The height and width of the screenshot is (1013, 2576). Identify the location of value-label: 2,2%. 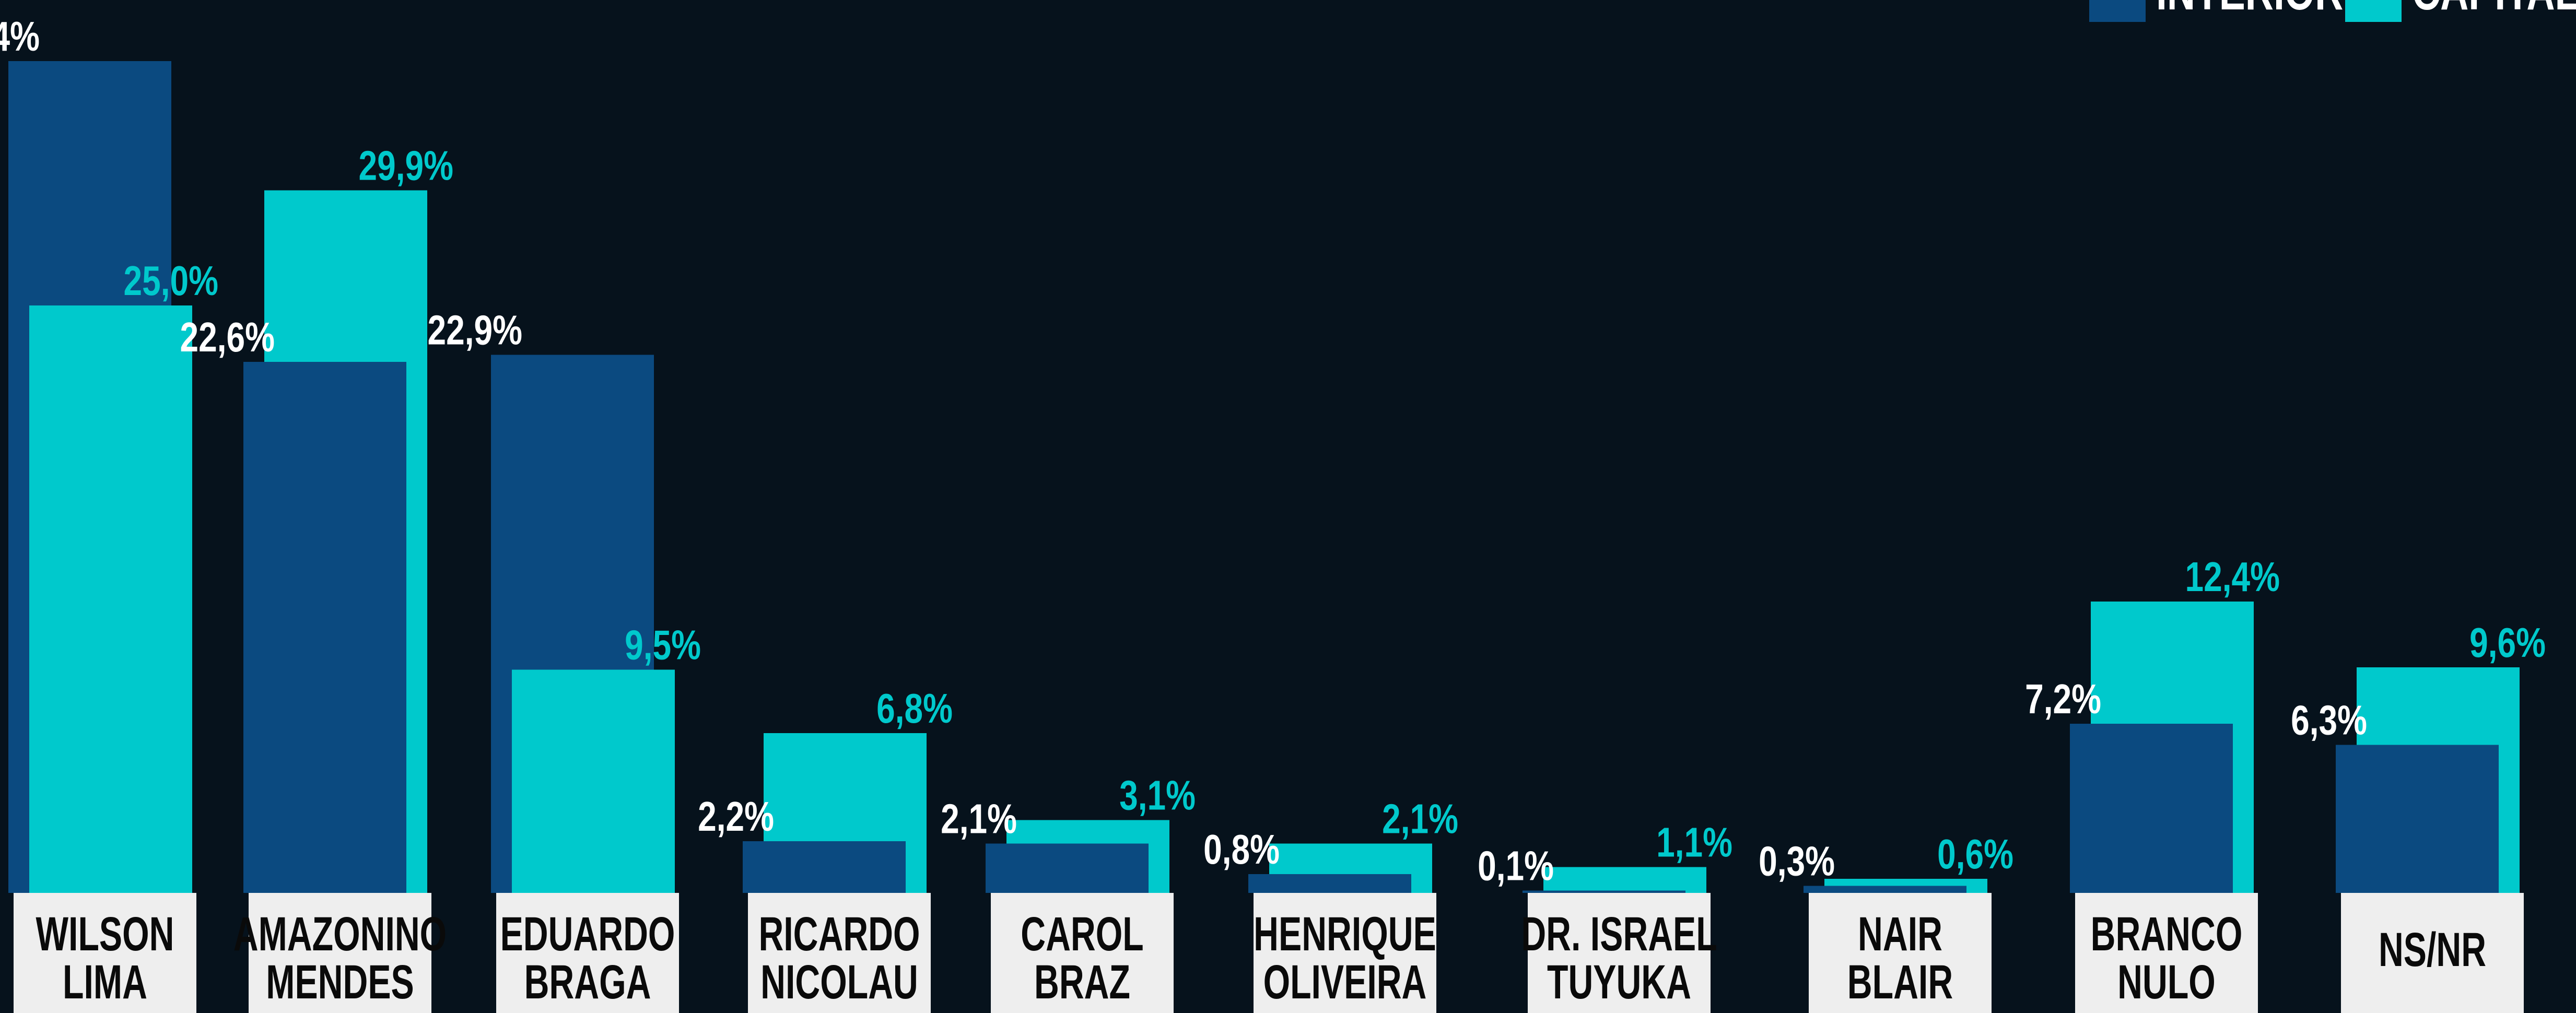
(736, 816).